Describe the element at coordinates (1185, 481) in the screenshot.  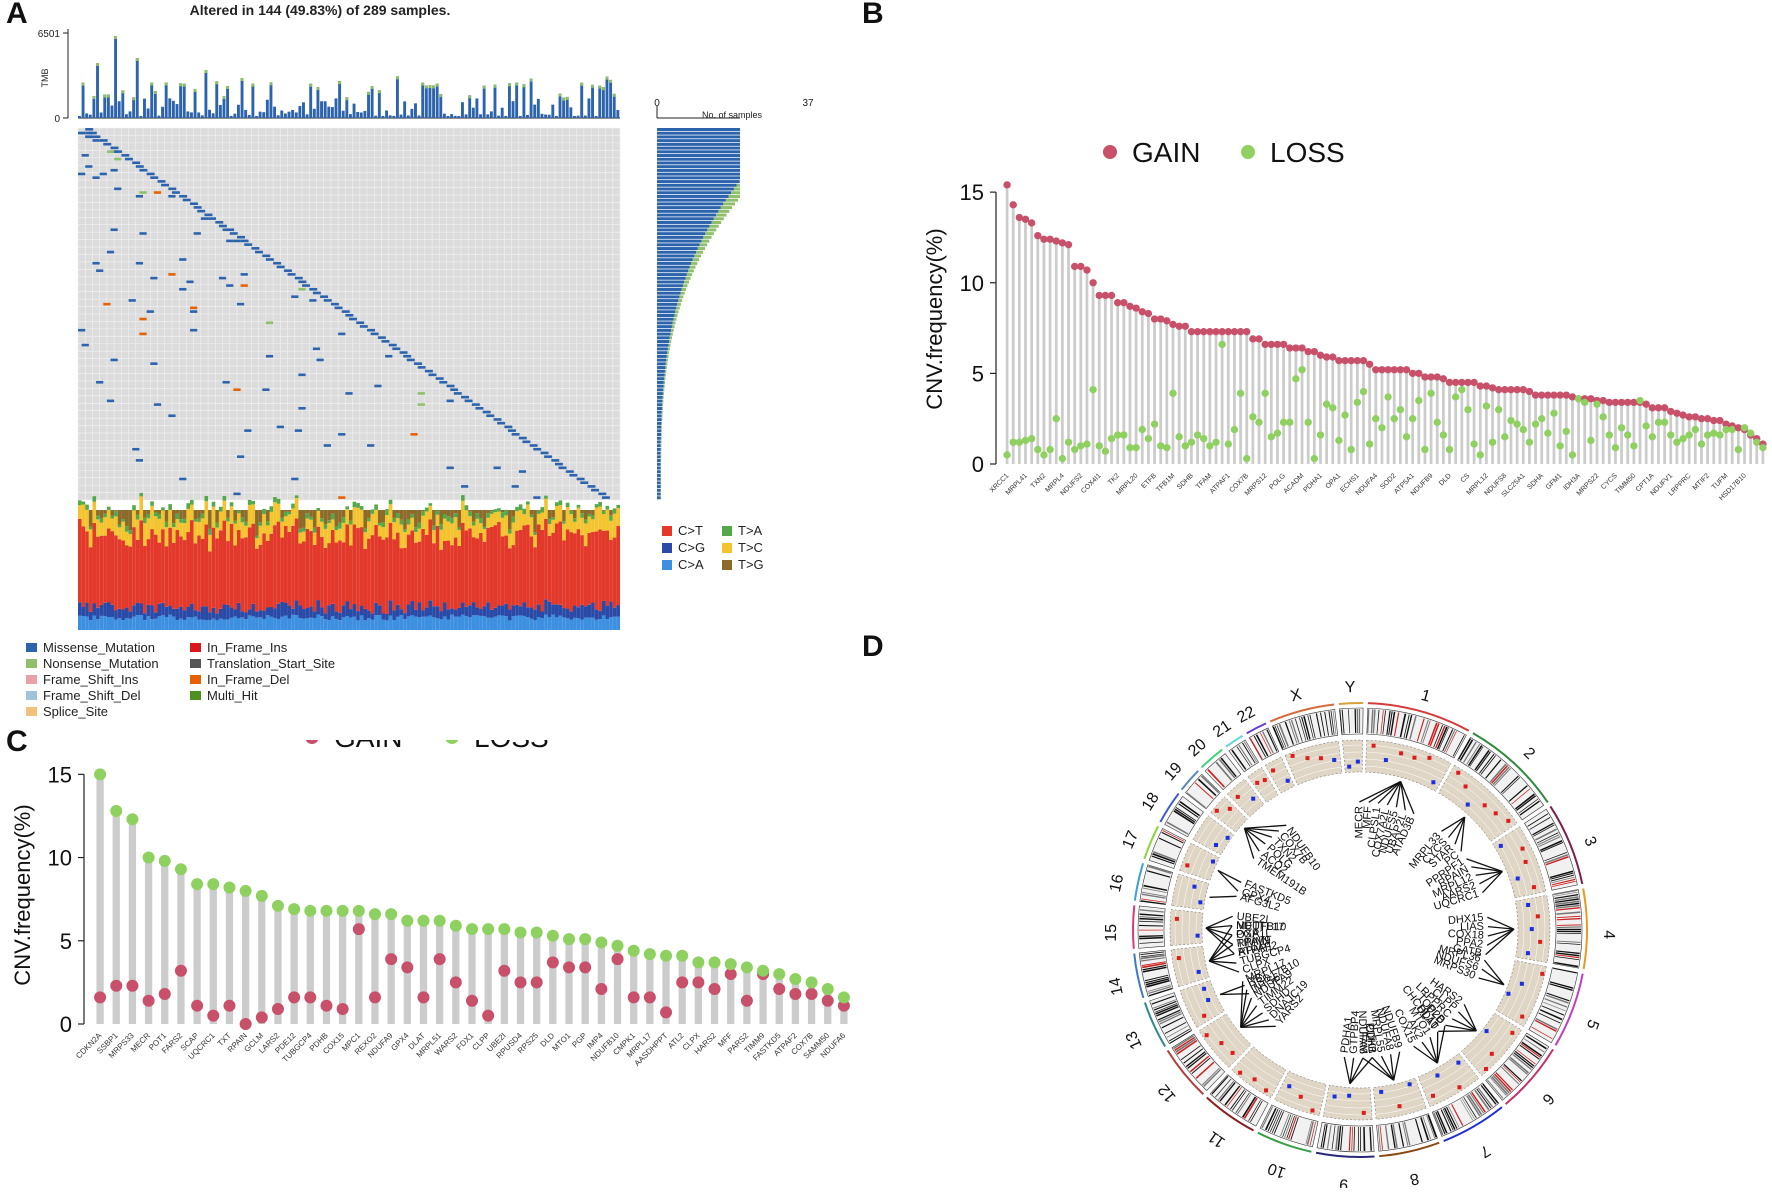
I see `x-tick-label: SDHB` at that location.